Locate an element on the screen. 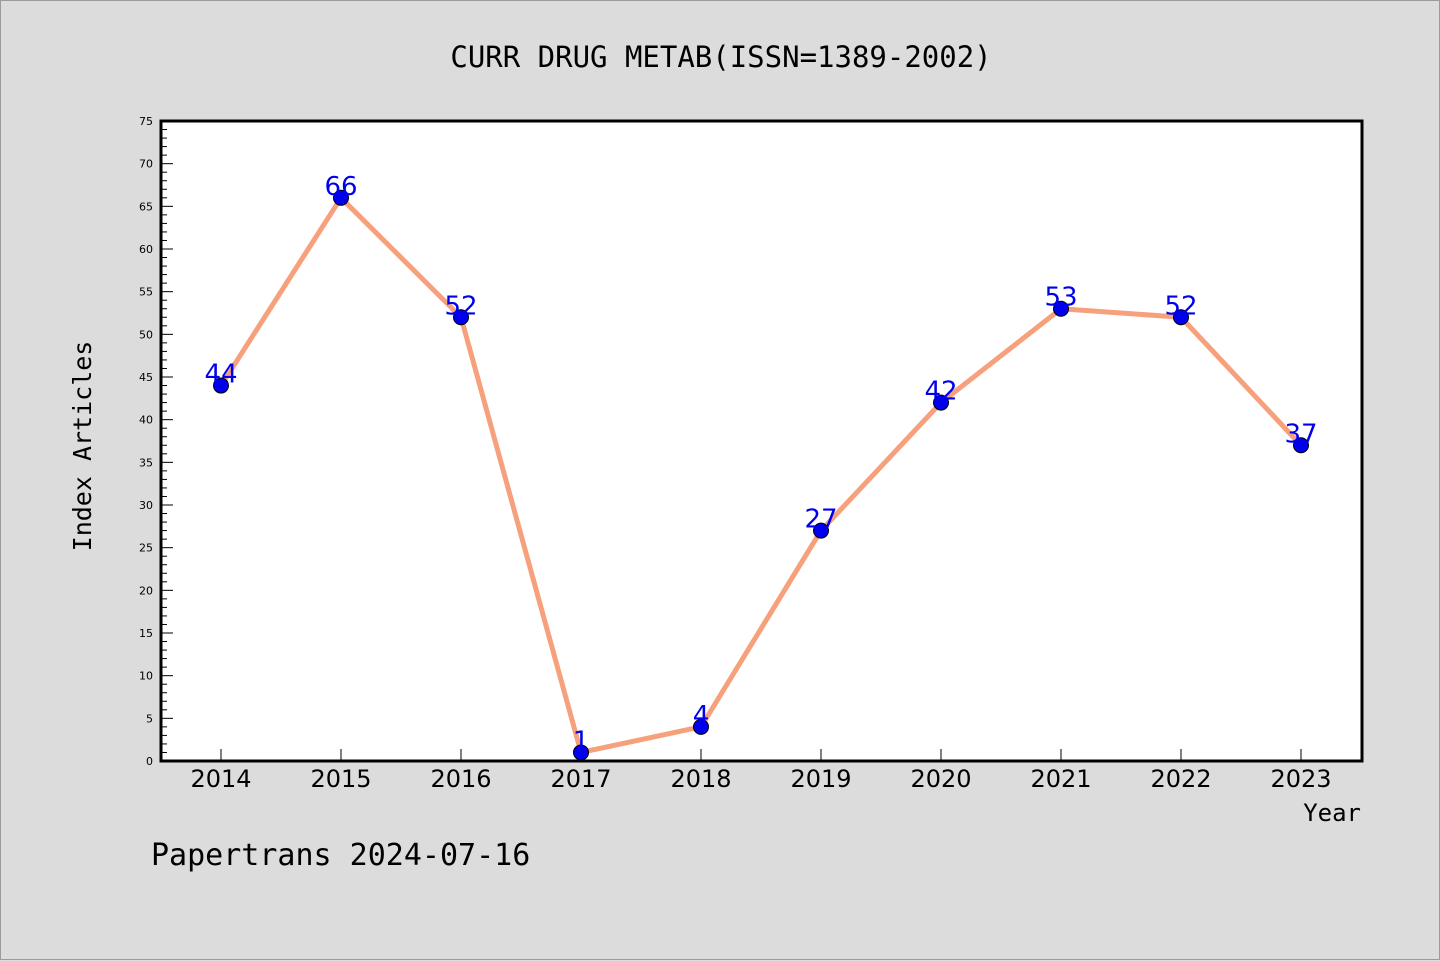 The width and height of the screenshot is (1440, 961). y-tick-label: 50 is located at coordinates (146, 334).